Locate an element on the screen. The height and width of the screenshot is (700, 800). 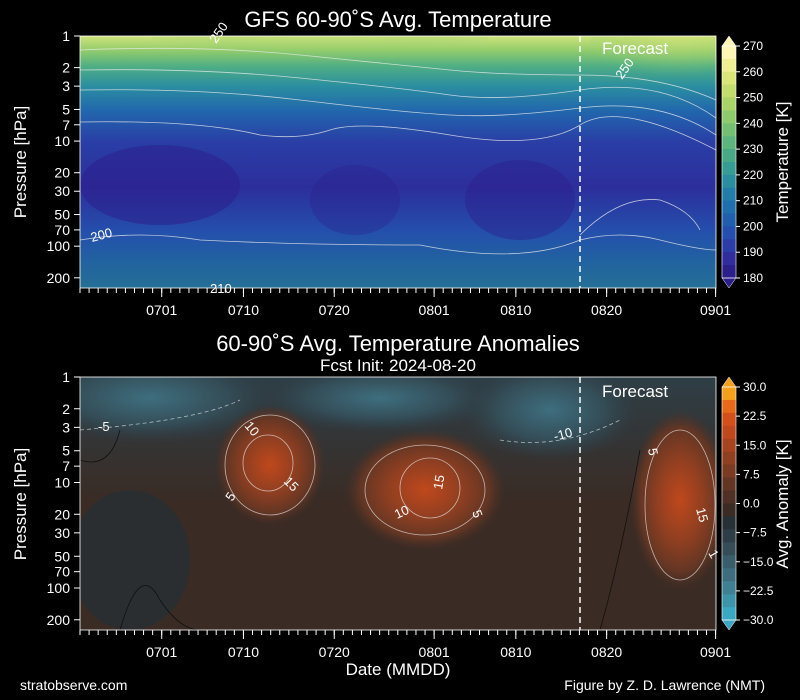
x-tick-label: 0801 is located at coordinates (434, 310).